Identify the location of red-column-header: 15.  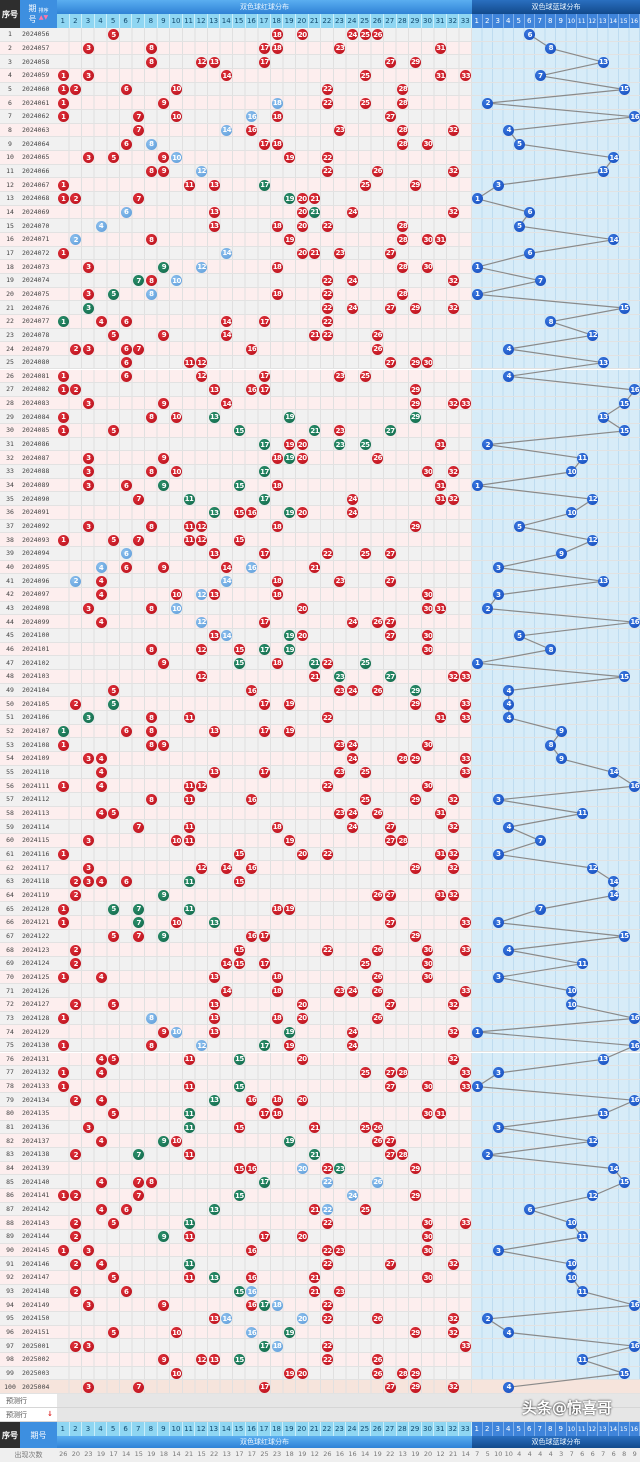
(239, 21).